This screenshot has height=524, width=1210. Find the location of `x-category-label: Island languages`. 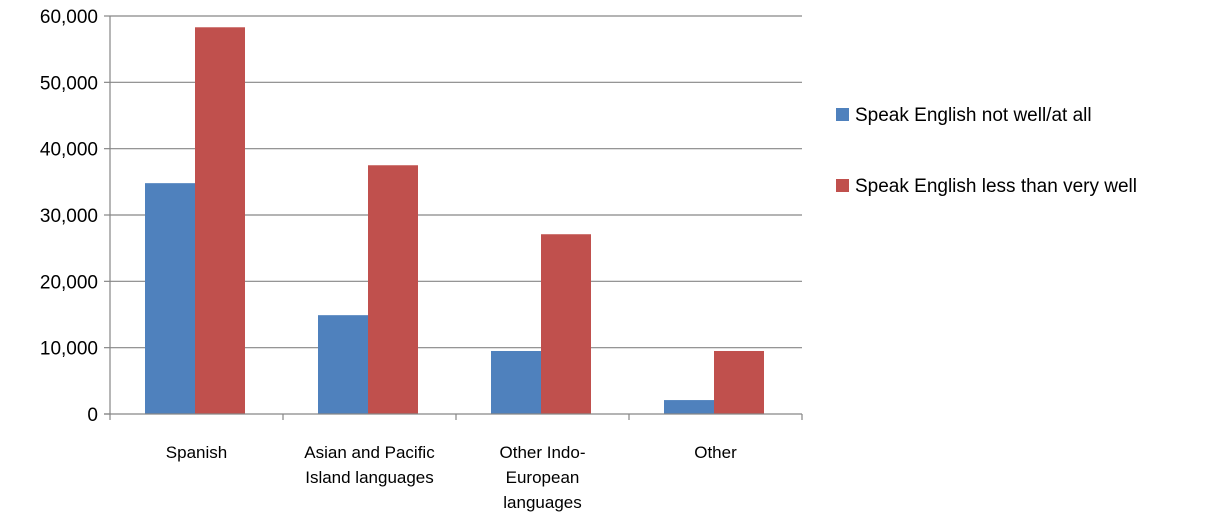

x-category-label: Island languages is located at coordinates (369, 477).